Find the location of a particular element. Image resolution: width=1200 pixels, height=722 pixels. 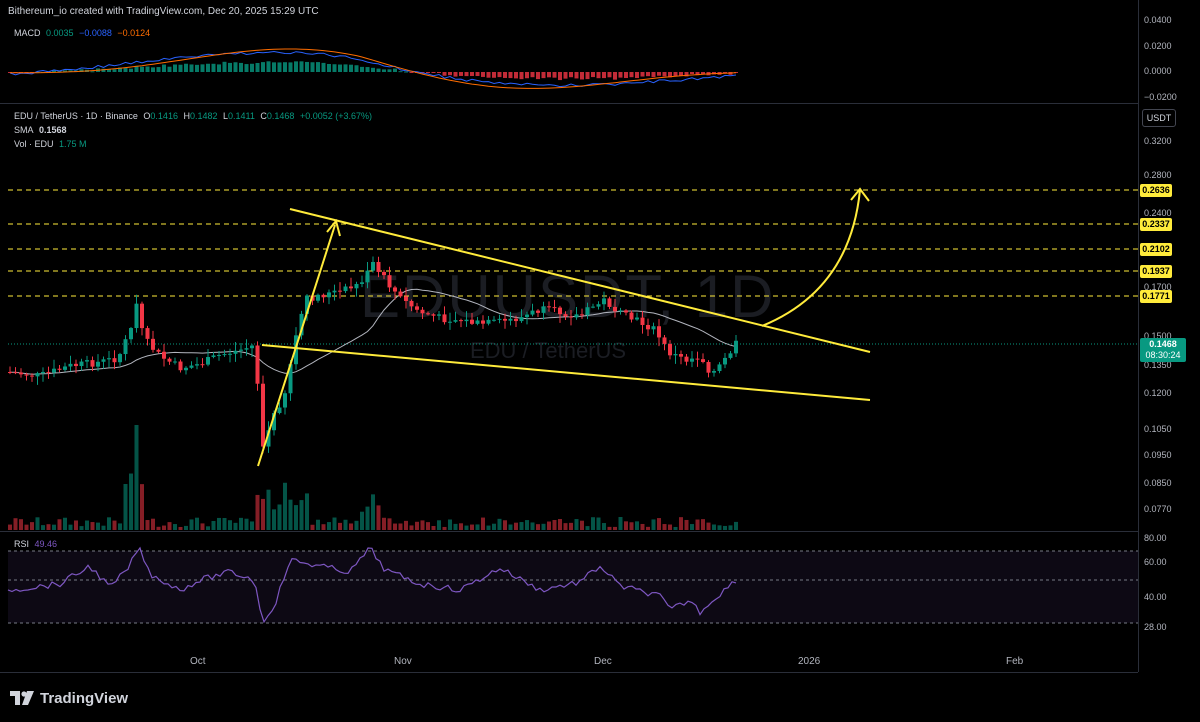

high-value: 0.1482 is located at coordinates (203, 116).